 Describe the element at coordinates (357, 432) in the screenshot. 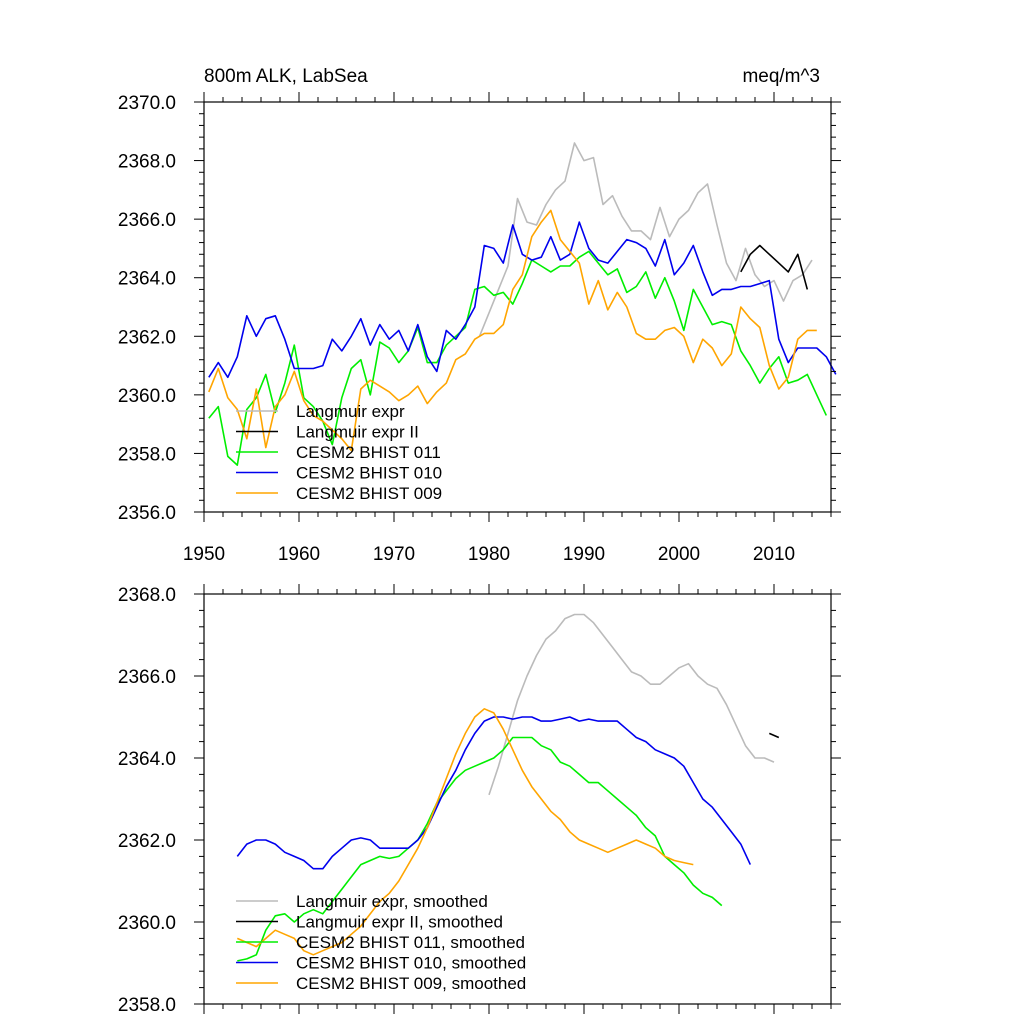

I see `legend-label-1: Langmuir expr II` at that location.